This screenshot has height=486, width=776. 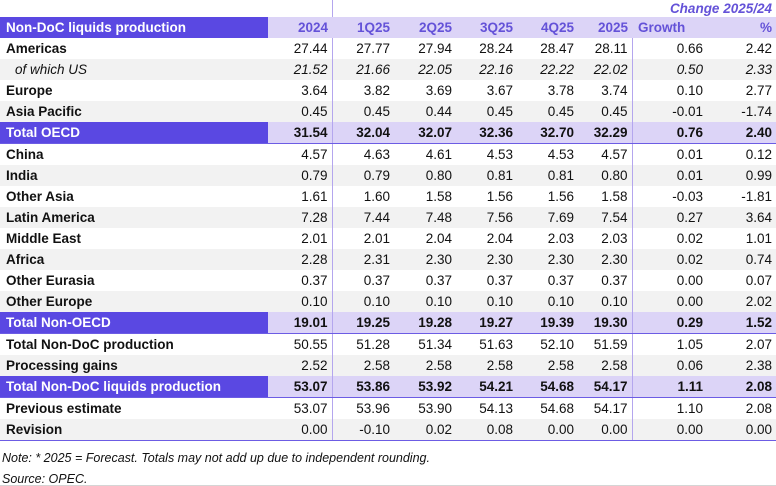 I want to click on cell-value: 19.28, so click(x=425, y=323).